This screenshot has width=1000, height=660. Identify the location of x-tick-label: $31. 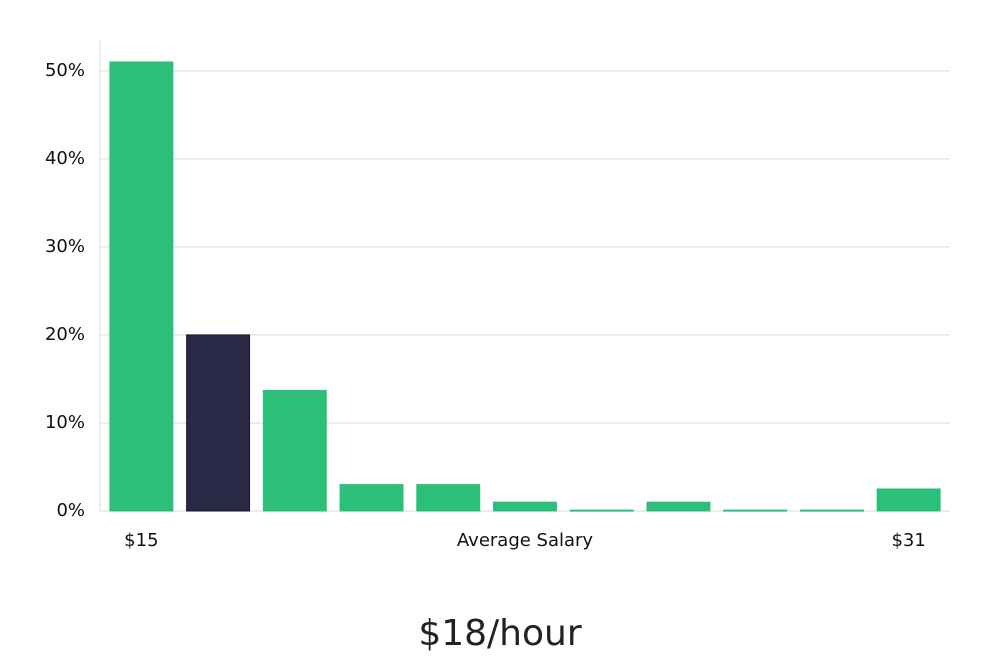
(908, 540).